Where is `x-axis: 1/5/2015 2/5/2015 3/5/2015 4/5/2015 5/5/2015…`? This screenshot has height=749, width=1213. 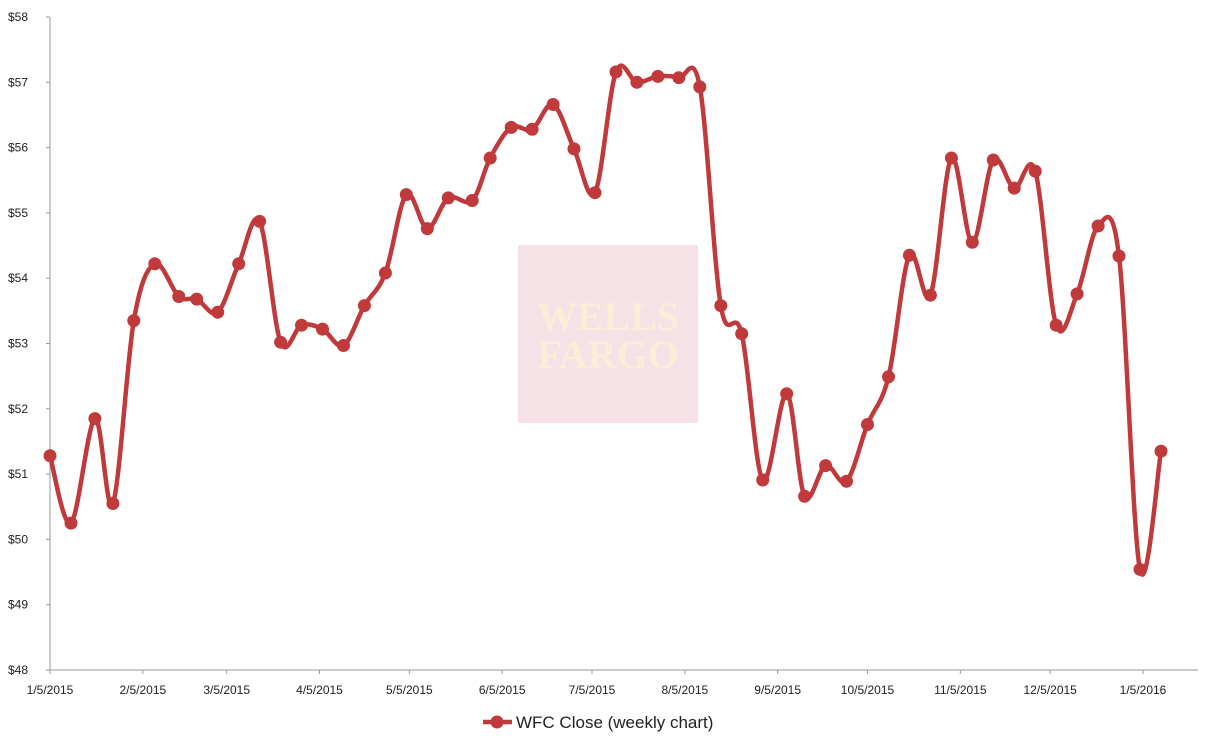
x-axis: 1/5/2015 2/5/2015 3/5/2015 4/5/2015 5/5/2015… is located at coordinates (612, 683).